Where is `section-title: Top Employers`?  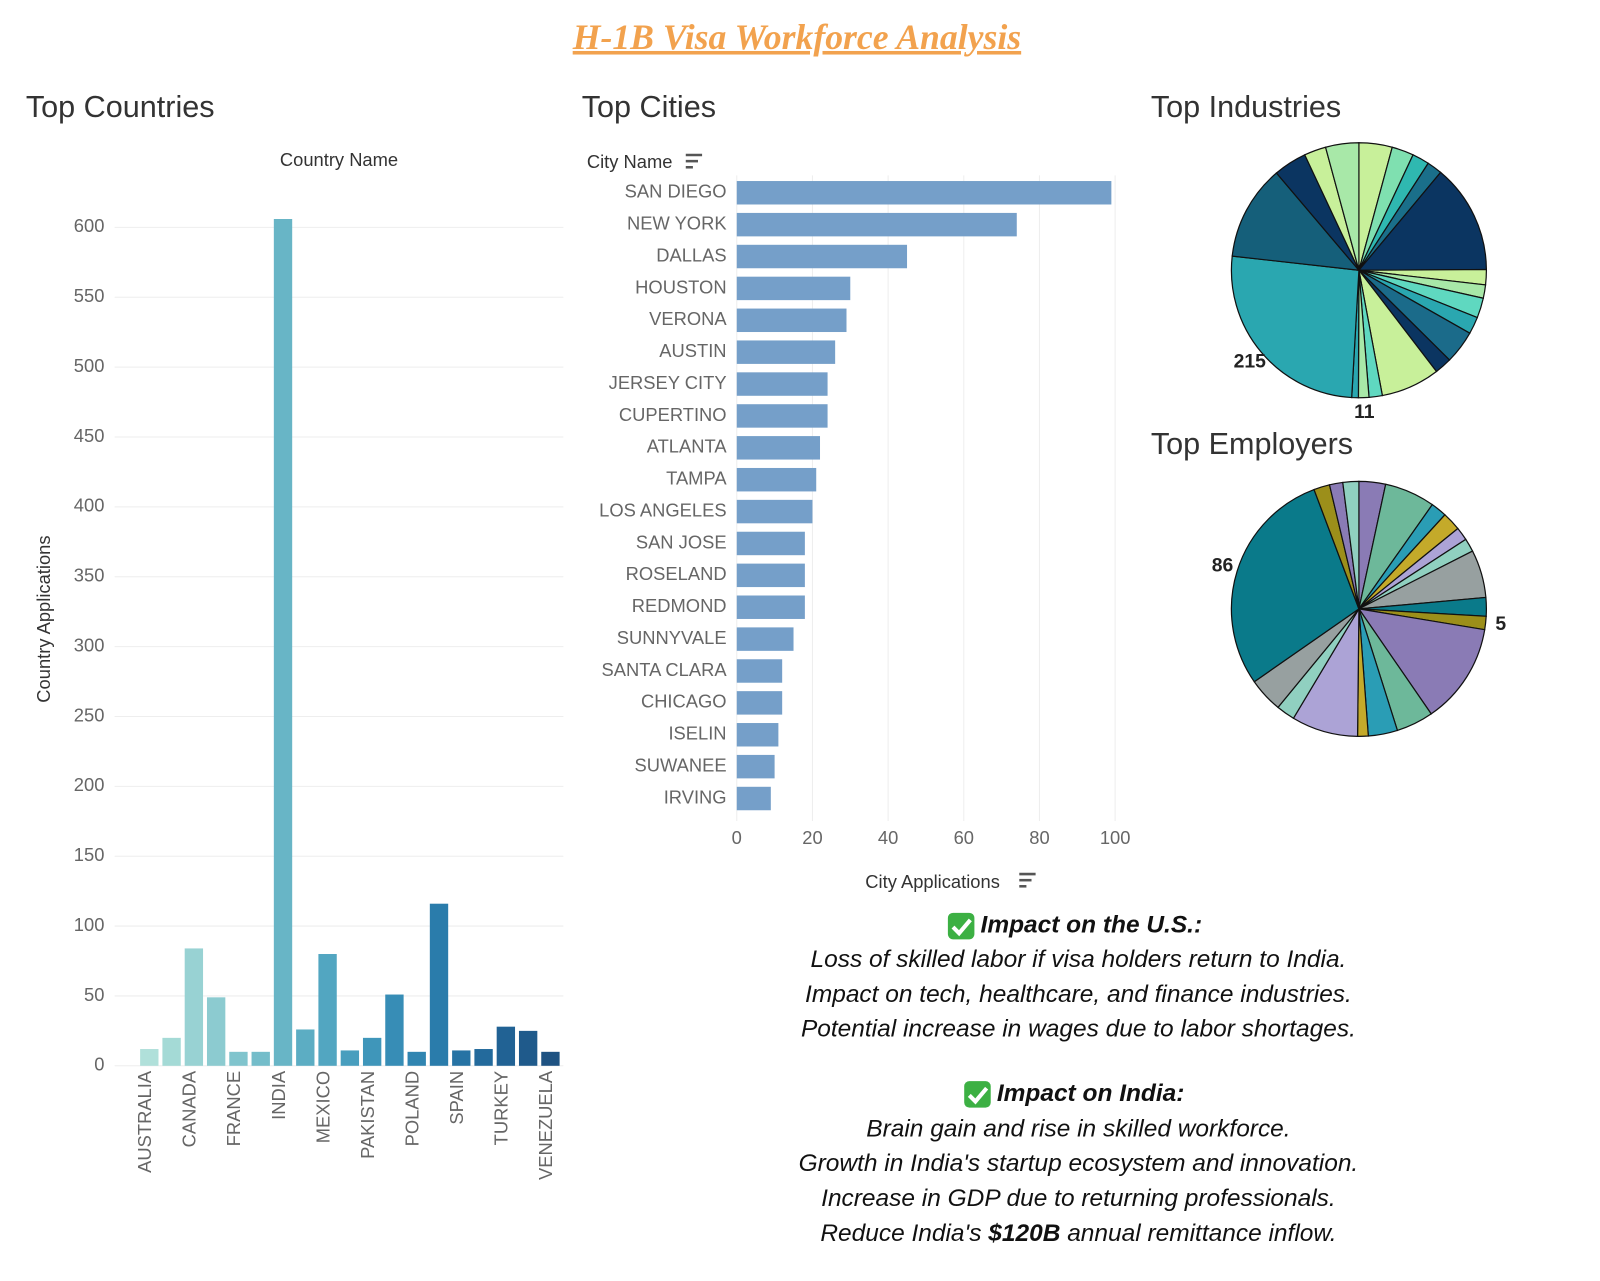 section-title: Top Employers is located at coordinates (1252, 444).